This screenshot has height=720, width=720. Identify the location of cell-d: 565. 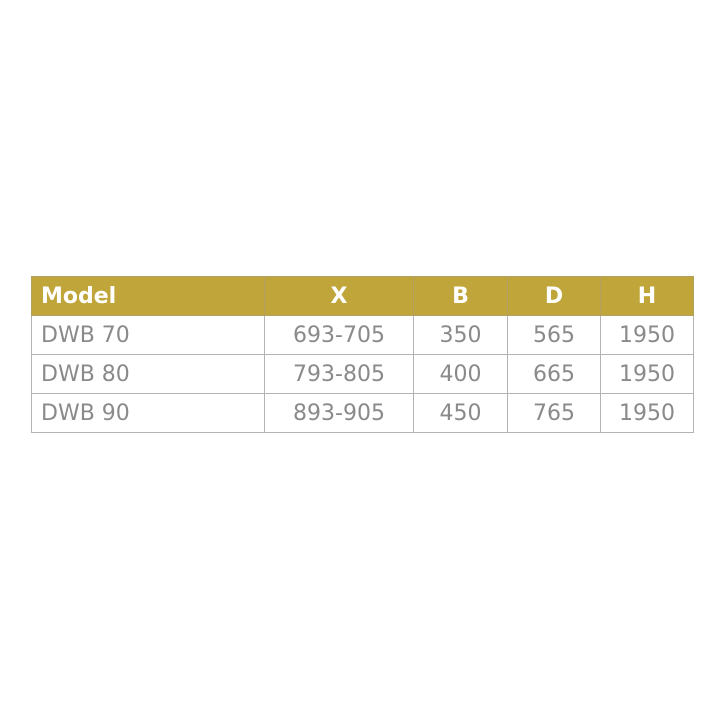
(554, 335).